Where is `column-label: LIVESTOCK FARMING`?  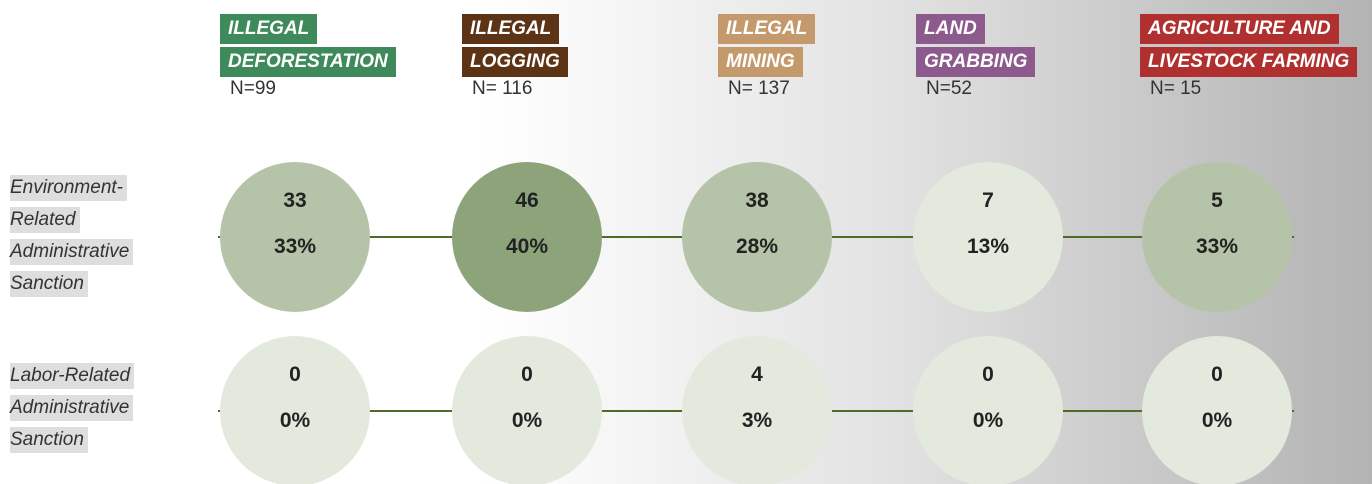
column-label: LIVESTOCK FARMING is located at coordinates (1249, 62).